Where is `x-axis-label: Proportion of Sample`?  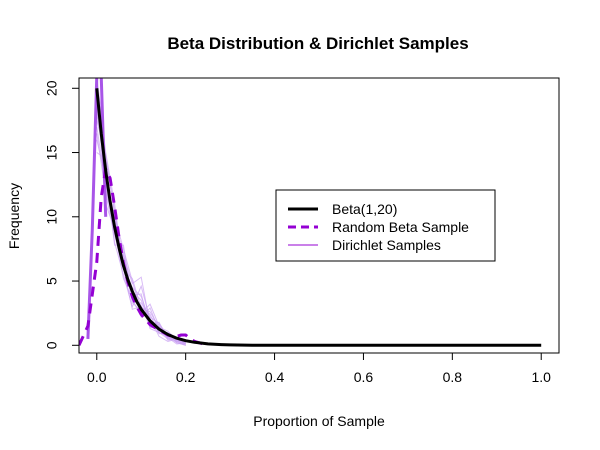 x-axis-label: Proportion of Sample is located at coordinates (319, 421).